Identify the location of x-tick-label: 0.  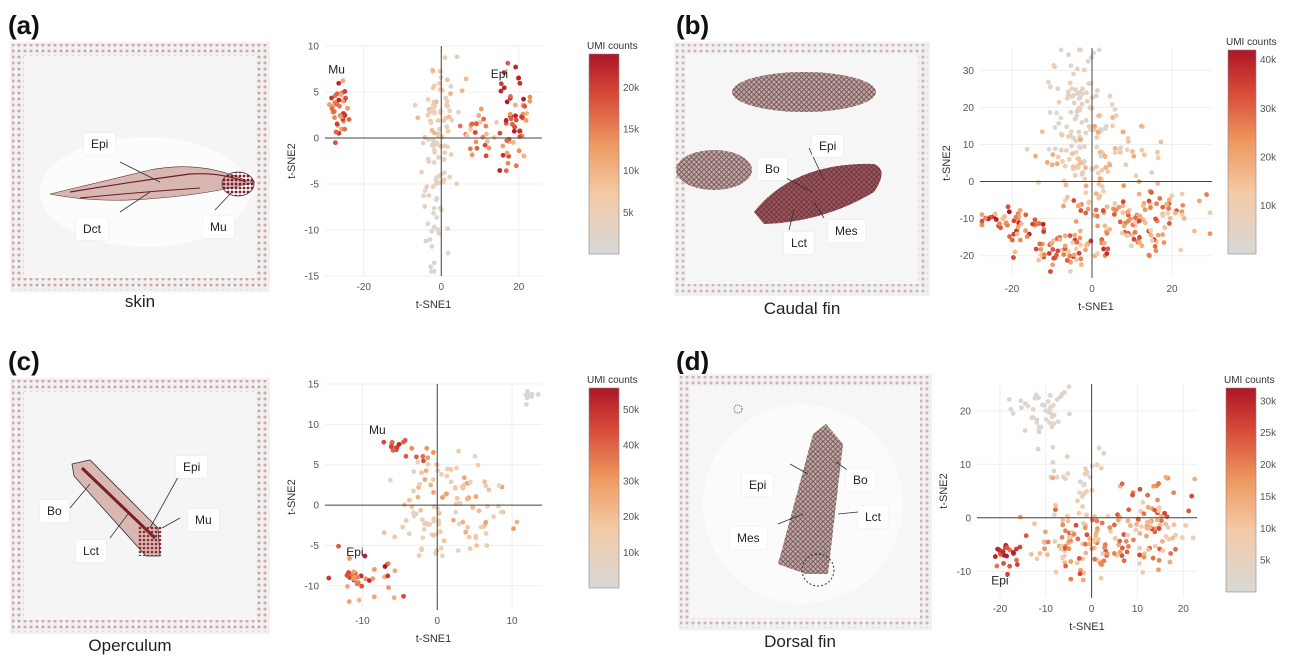
(441, 287).